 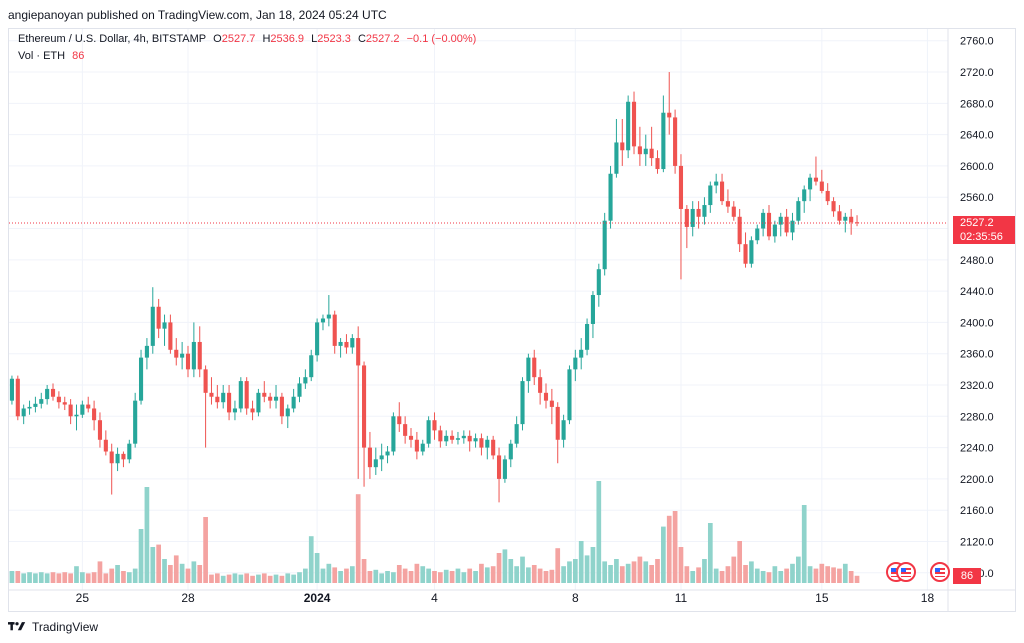 What do you see at coordinates (17, 627) in the screenshot?
I see `tradingview-logo-icon` at bounding box center [17, 627].